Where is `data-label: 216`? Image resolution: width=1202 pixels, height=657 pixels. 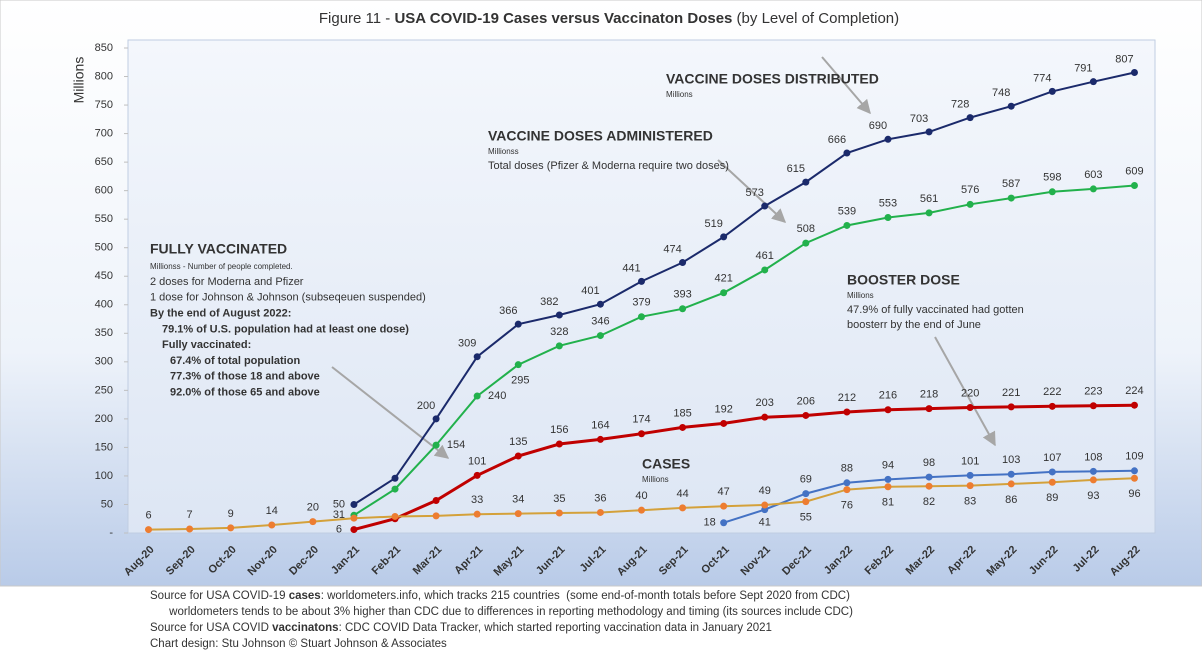 data-label: 216 is located at coordinates (888, 396).